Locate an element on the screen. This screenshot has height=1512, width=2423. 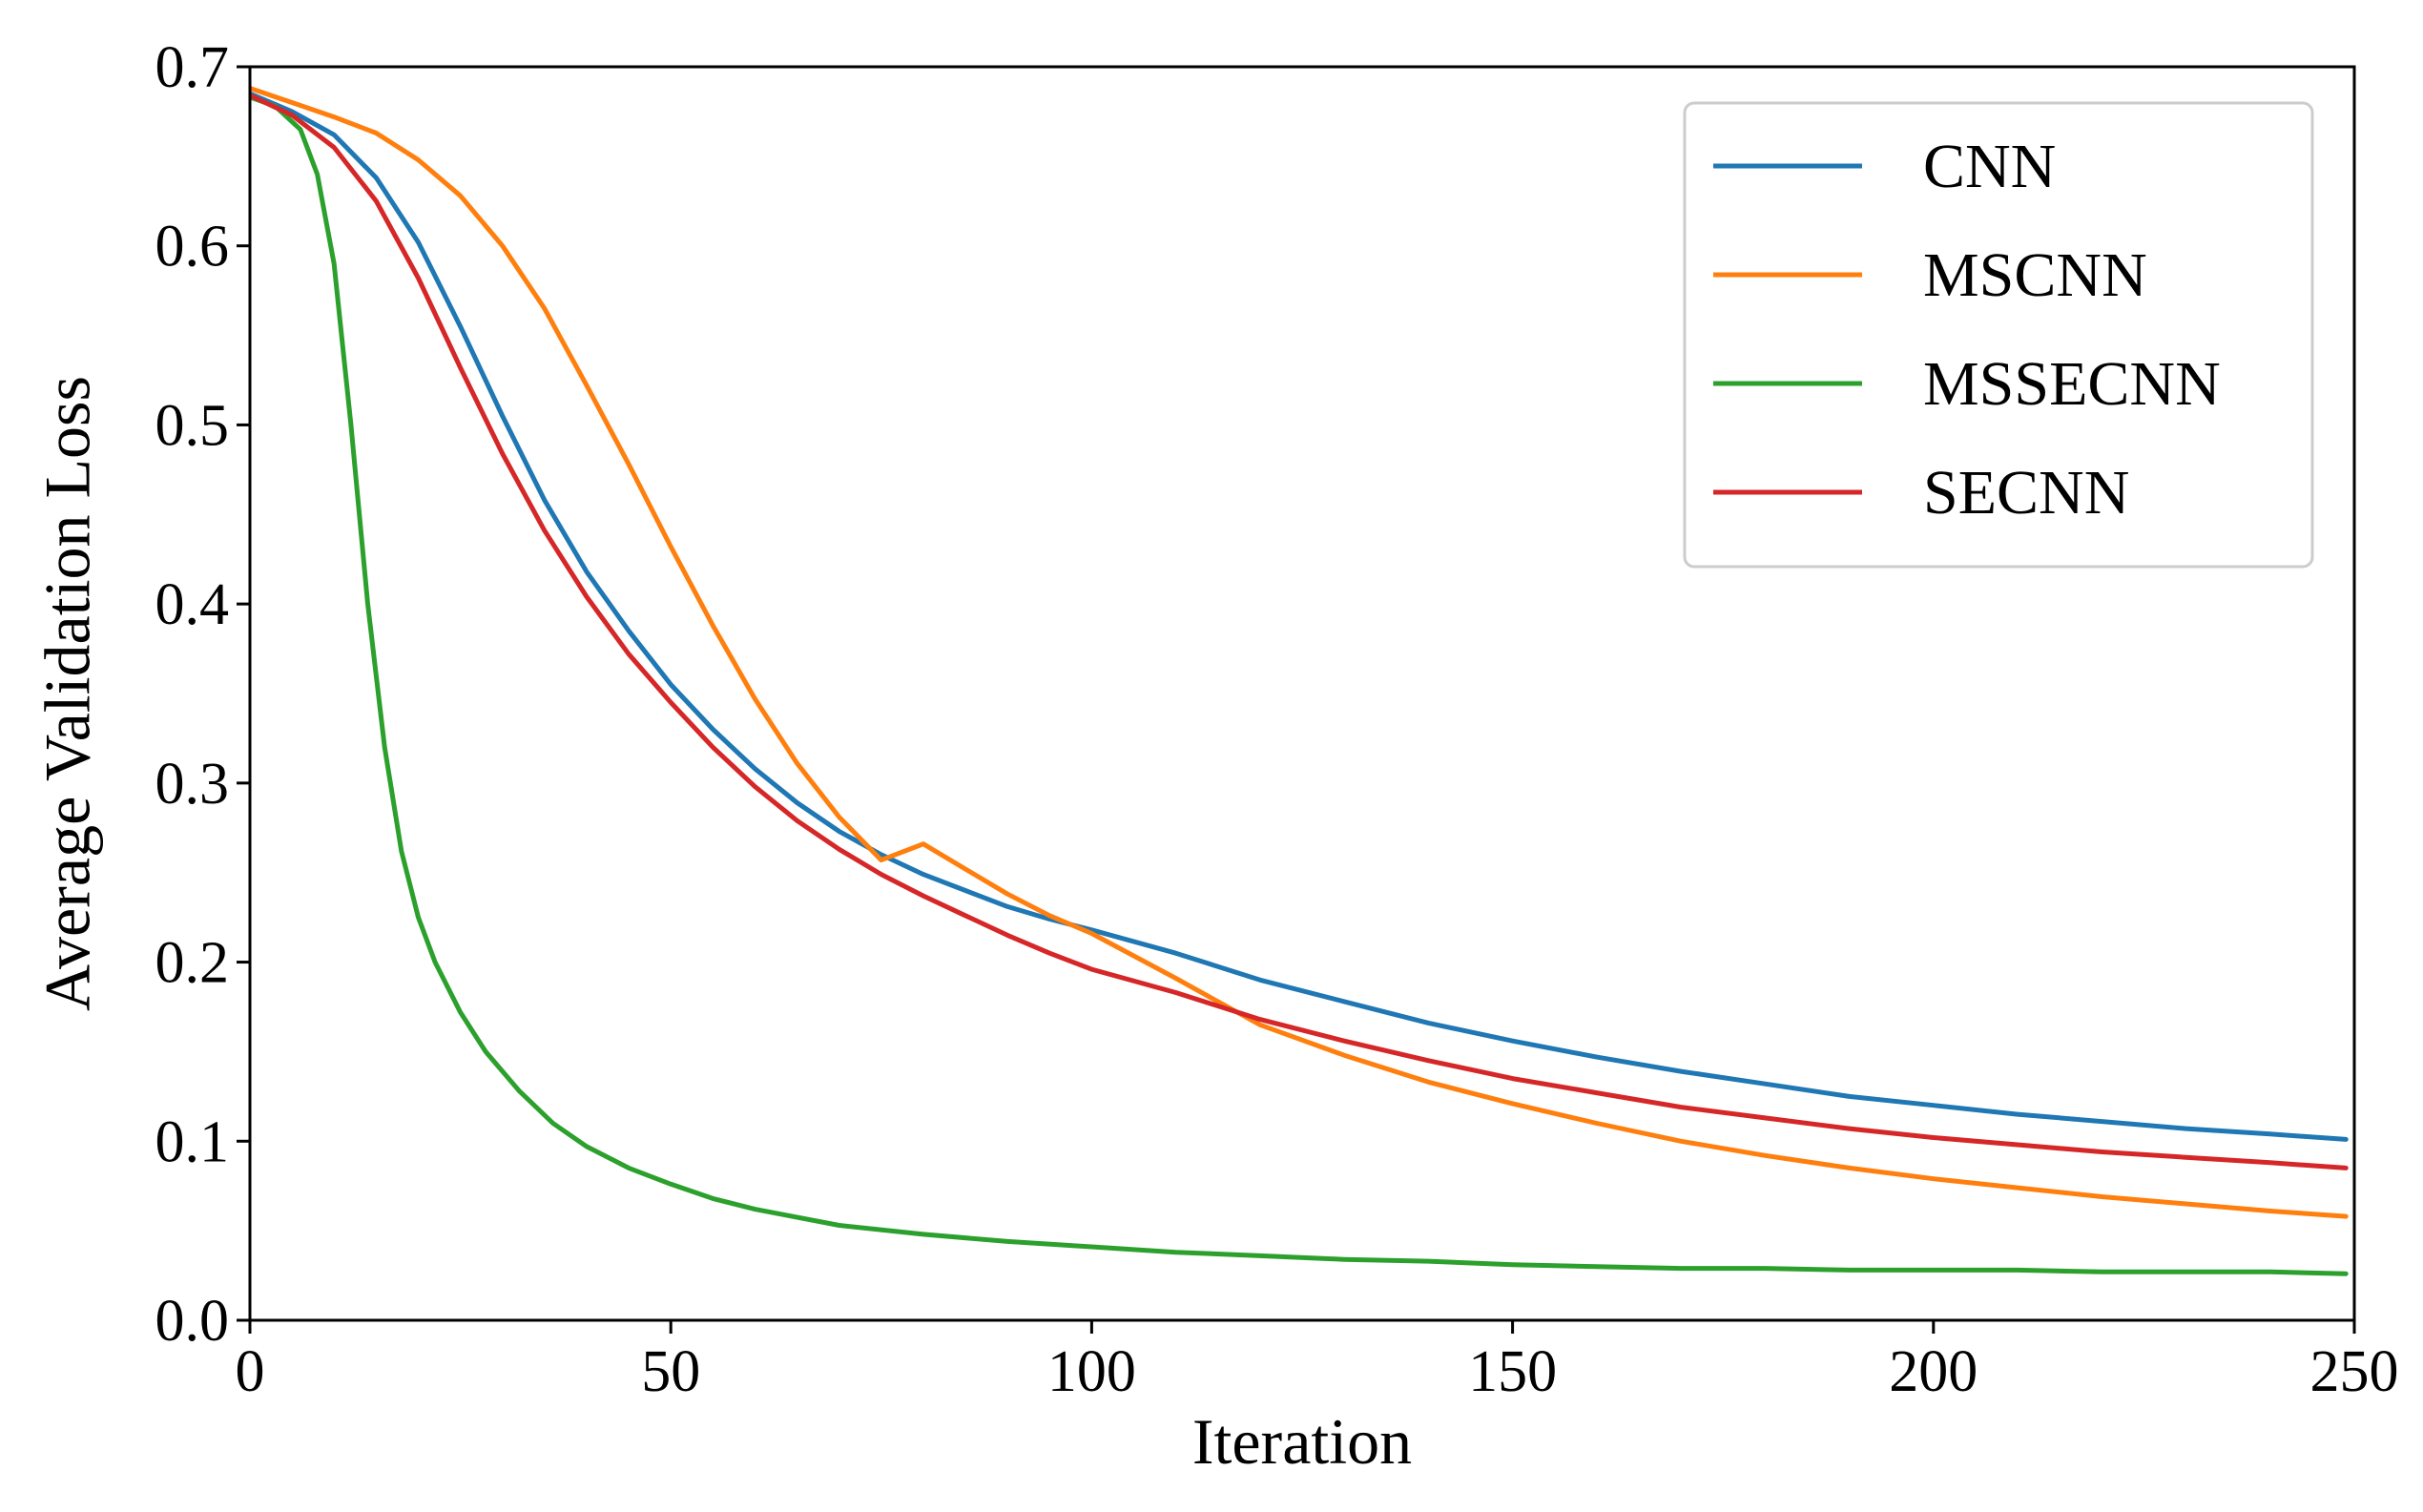
x-tick-label: 0 is located at coordinates (250, 1371).